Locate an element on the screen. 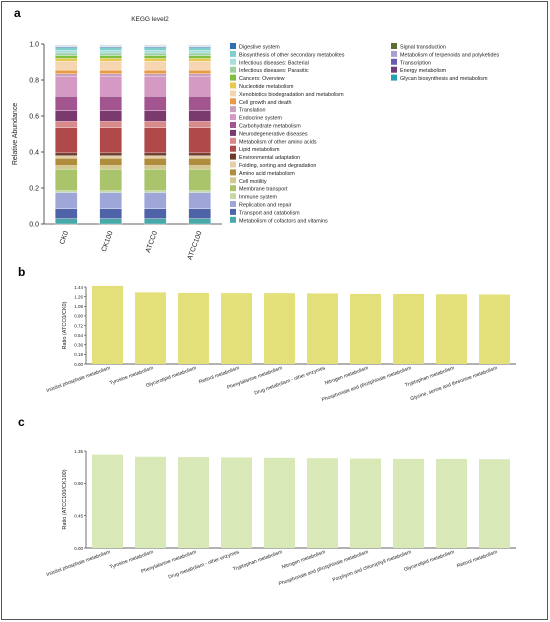 The width and height of the screenshot is (550, 622). chart-a-legend-label: Metabolism of cofactors and vitamins is located at coordinates (283, 221).